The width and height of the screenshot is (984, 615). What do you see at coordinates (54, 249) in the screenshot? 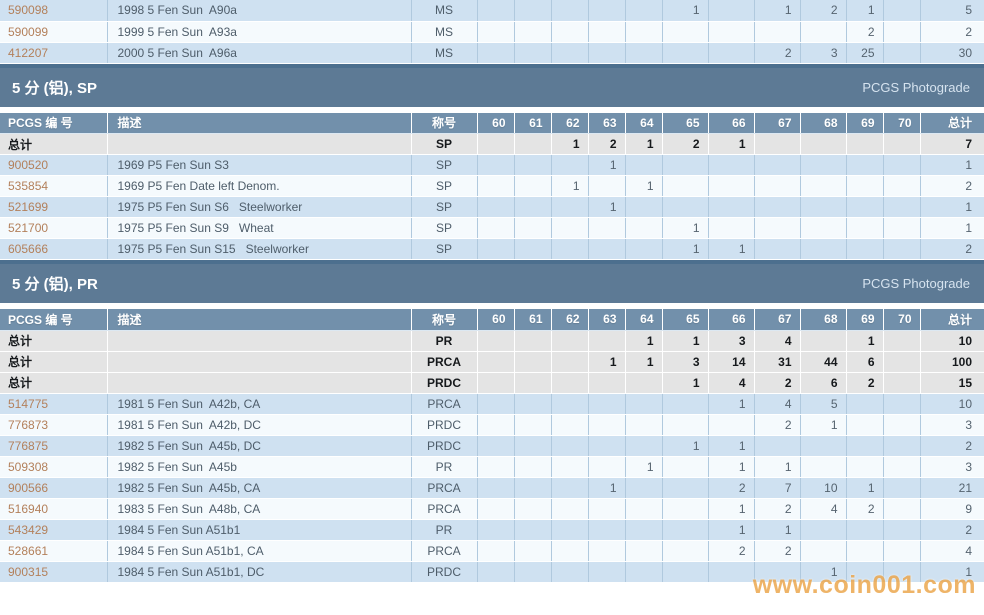
I see `pcgs-number-cell: 605666` at bounding box center [54, 249].